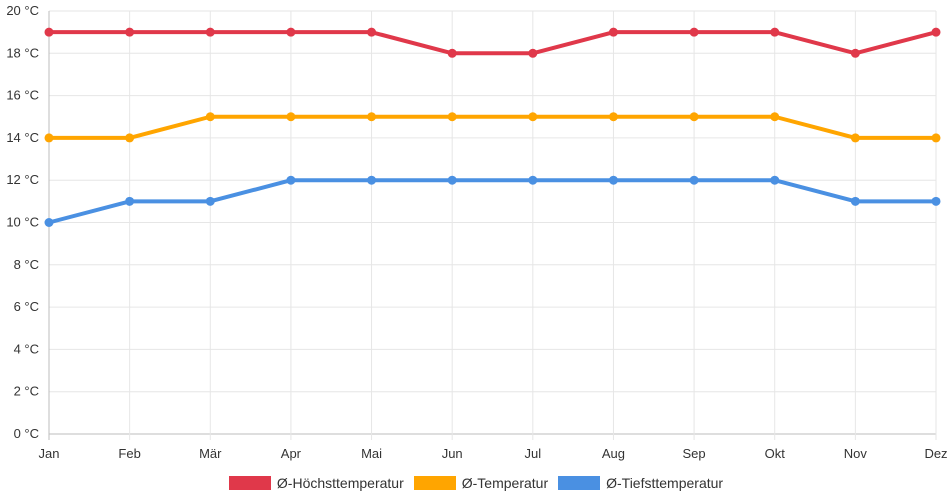 This screenshot has height=500, width=952. What do you see at coordinates (340, 483) in the screenshot?
I see `legend-label: Ø-Höchsttemperatur` at bounding box center [340, 483].